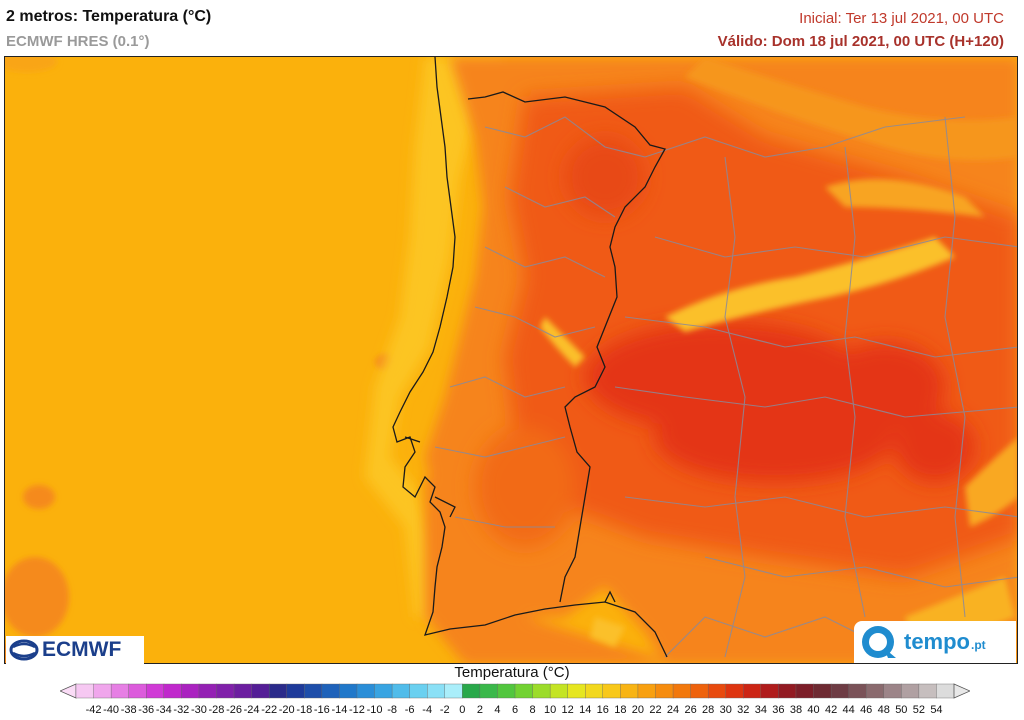 Image resolution: width=1024 pixels, height=720 pixels. What do you see at coordinates (374, 710) in the screenshot?
I see `colorbar-tick-label: -10` at bounding box center [374, 710].